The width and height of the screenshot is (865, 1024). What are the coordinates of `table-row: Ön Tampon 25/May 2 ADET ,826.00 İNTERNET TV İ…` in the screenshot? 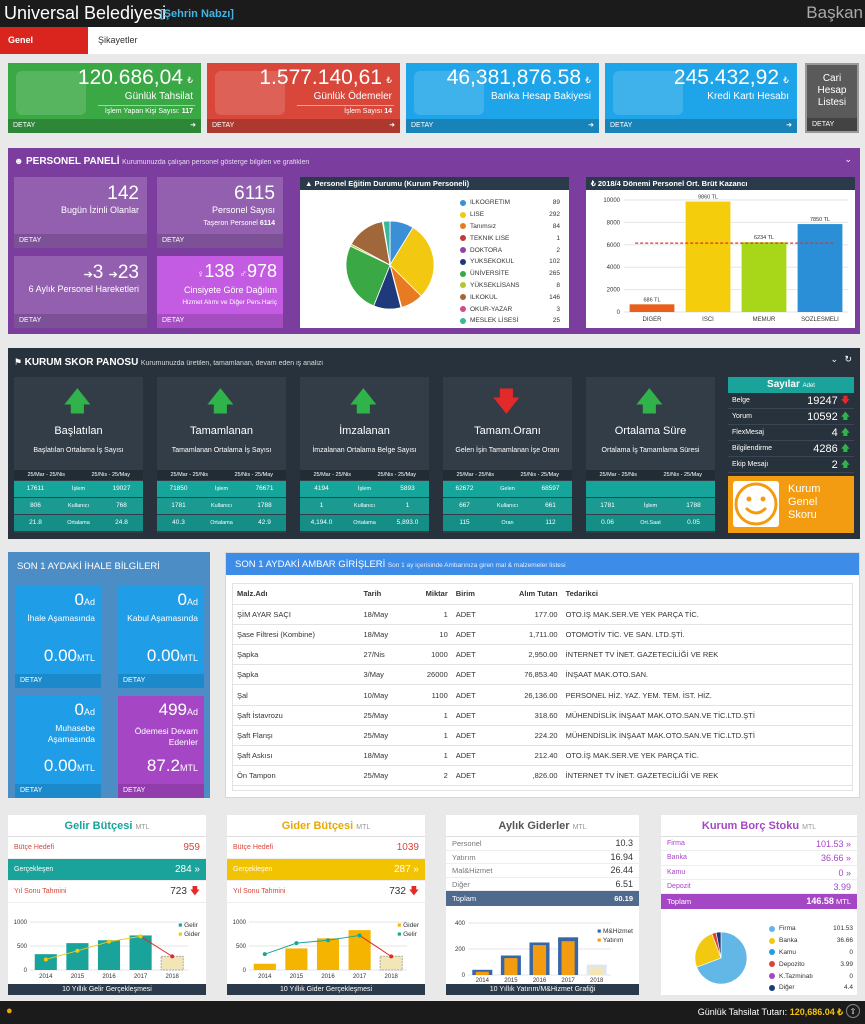 It's located at (542, 776).